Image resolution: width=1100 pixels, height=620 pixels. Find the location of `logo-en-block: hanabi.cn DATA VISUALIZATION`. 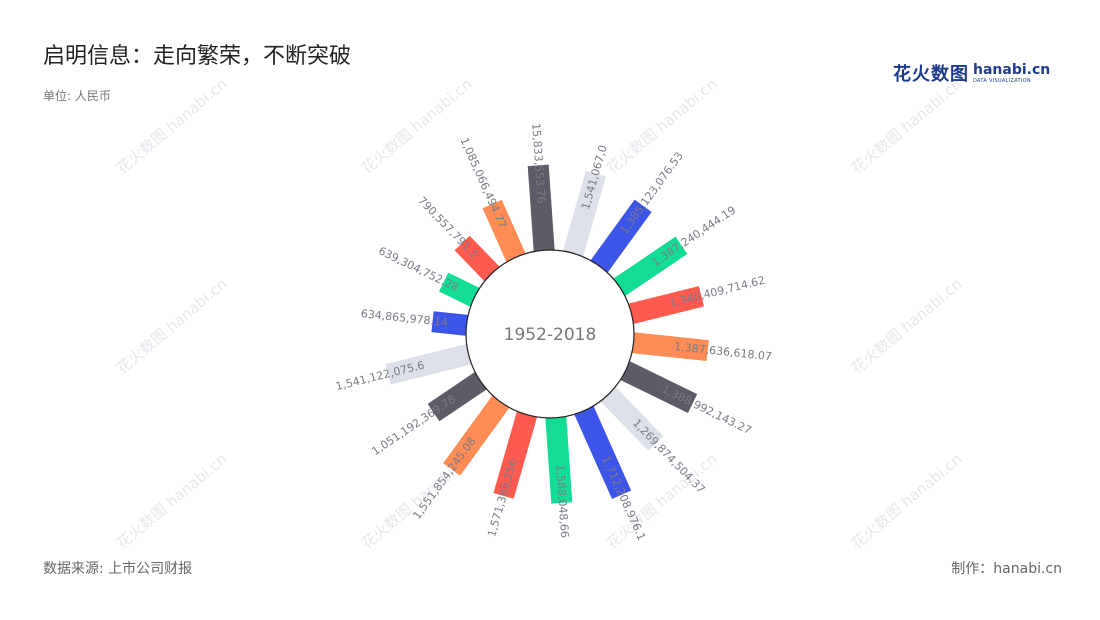

logo-en-block: hanabi.cn DATA VISUALIZATION is located at coordinates (1011, 73).